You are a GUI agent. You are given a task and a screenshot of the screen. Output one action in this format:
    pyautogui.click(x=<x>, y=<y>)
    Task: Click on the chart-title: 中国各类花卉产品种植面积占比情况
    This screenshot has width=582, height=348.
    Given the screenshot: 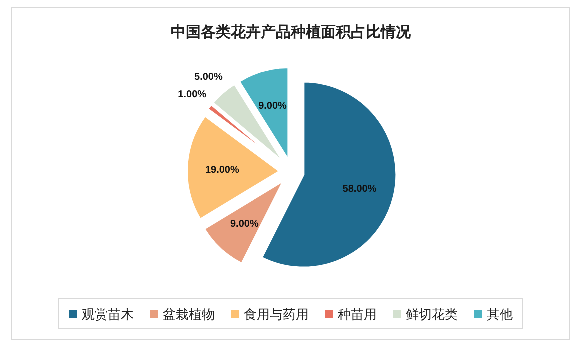 What is the action you would take?
    pyautogui.click(x=291, y=32)
    